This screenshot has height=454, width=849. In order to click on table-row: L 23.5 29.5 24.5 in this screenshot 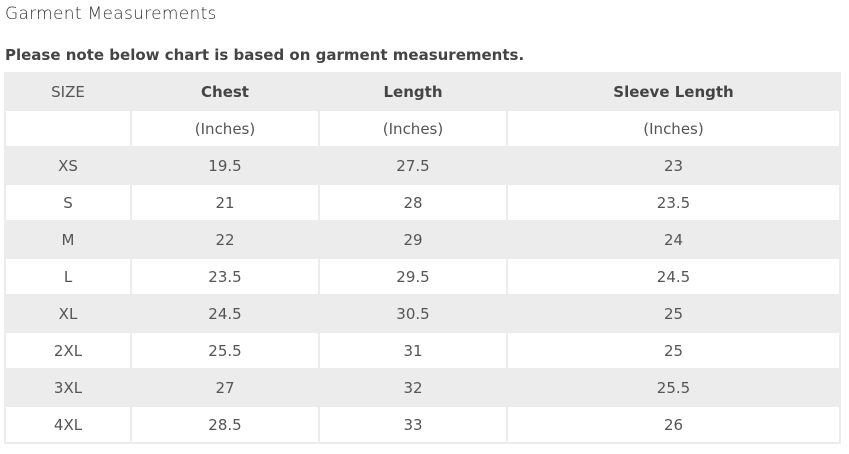, I will do `click(422, 276)`.